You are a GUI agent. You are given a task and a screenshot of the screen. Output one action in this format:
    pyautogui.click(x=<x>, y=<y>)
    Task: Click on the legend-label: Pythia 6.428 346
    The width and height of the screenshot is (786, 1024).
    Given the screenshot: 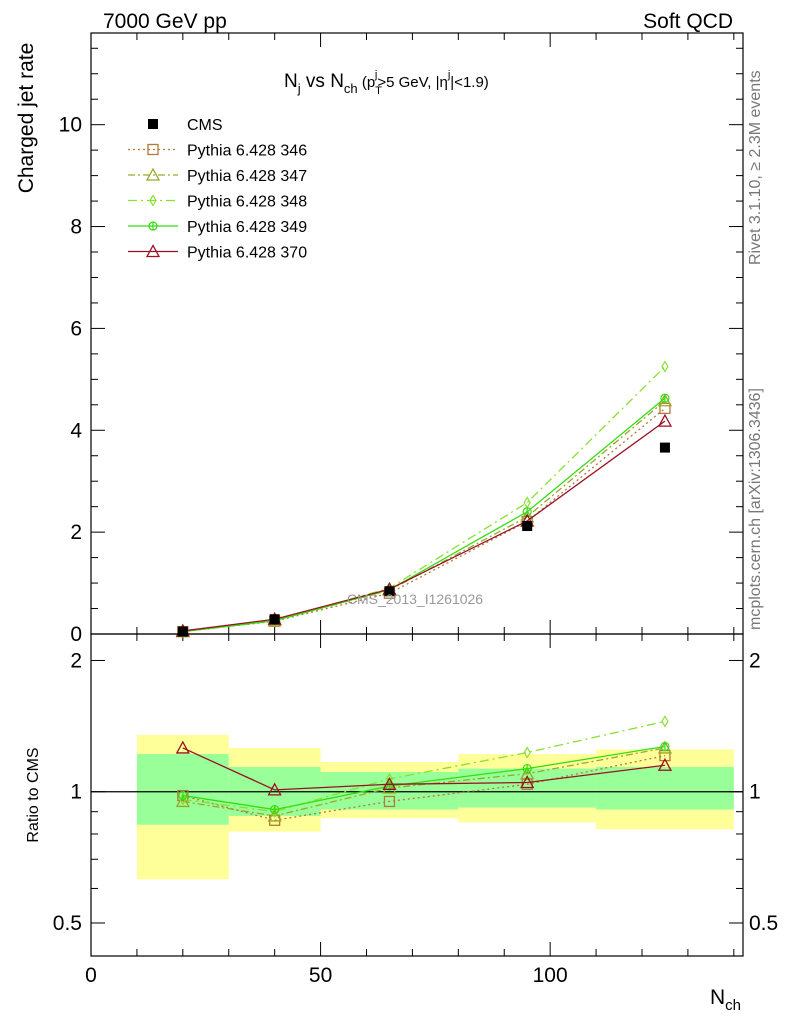 What is the action you would take?
    pyautogui.click(x=247, y=151)
    